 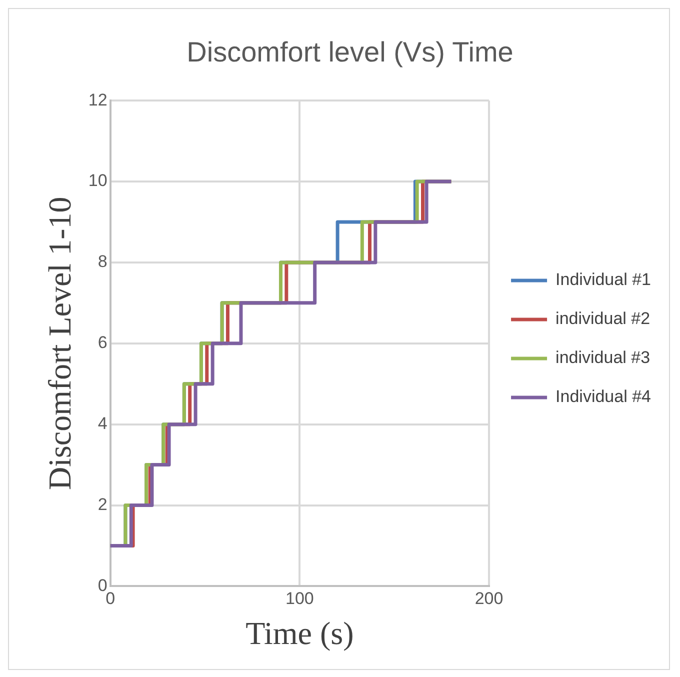 What do you see at coordinates (103, 504) in the screenshot?
I see `y-tick-label: 2` at bounding box center [103, 504].